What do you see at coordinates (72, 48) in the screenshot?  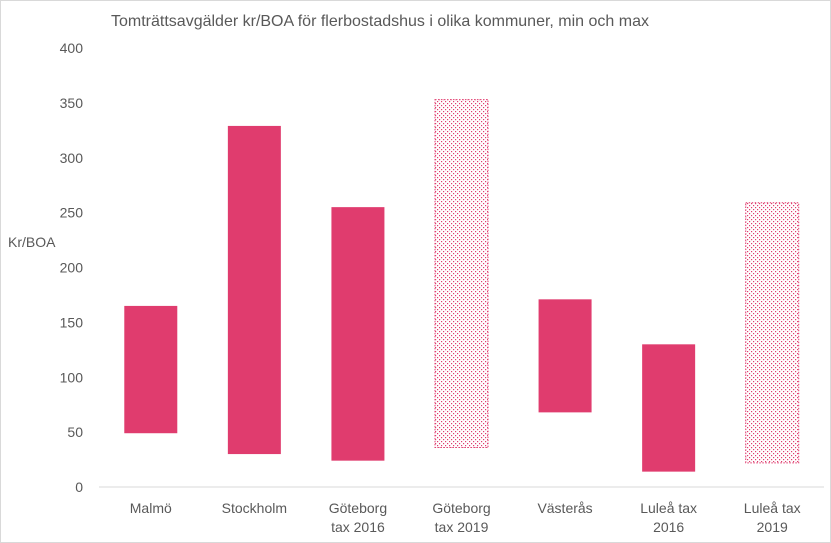 I see `y-tick-label: 400` at bounding box center [72, 48].